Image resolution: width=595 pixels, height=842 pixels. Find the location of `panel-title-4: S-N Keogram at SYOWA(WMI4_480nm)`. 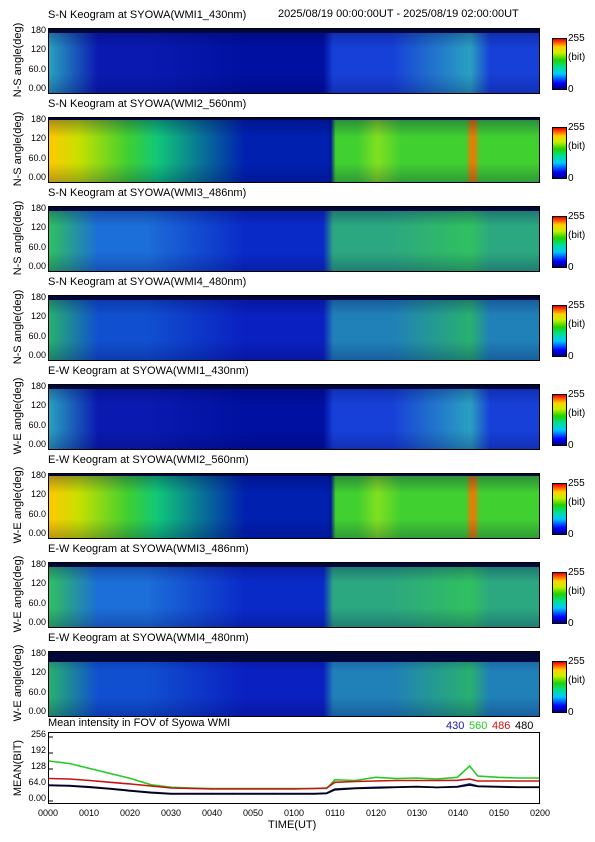

panel-title-4: S-N Keogram at SYOWA(WMI4_480nm) is located at coordinates (147, 282).